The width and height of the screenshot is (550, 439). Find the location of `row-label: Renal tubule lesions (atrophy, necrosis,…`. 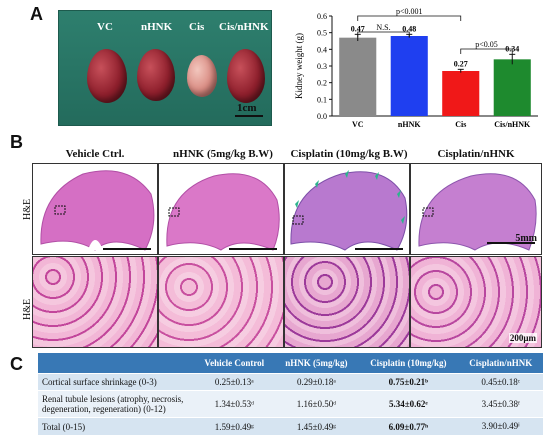

row-label: Renal tubule lesions (atrophy, necrosis,… is located at coordinates (116, 404).